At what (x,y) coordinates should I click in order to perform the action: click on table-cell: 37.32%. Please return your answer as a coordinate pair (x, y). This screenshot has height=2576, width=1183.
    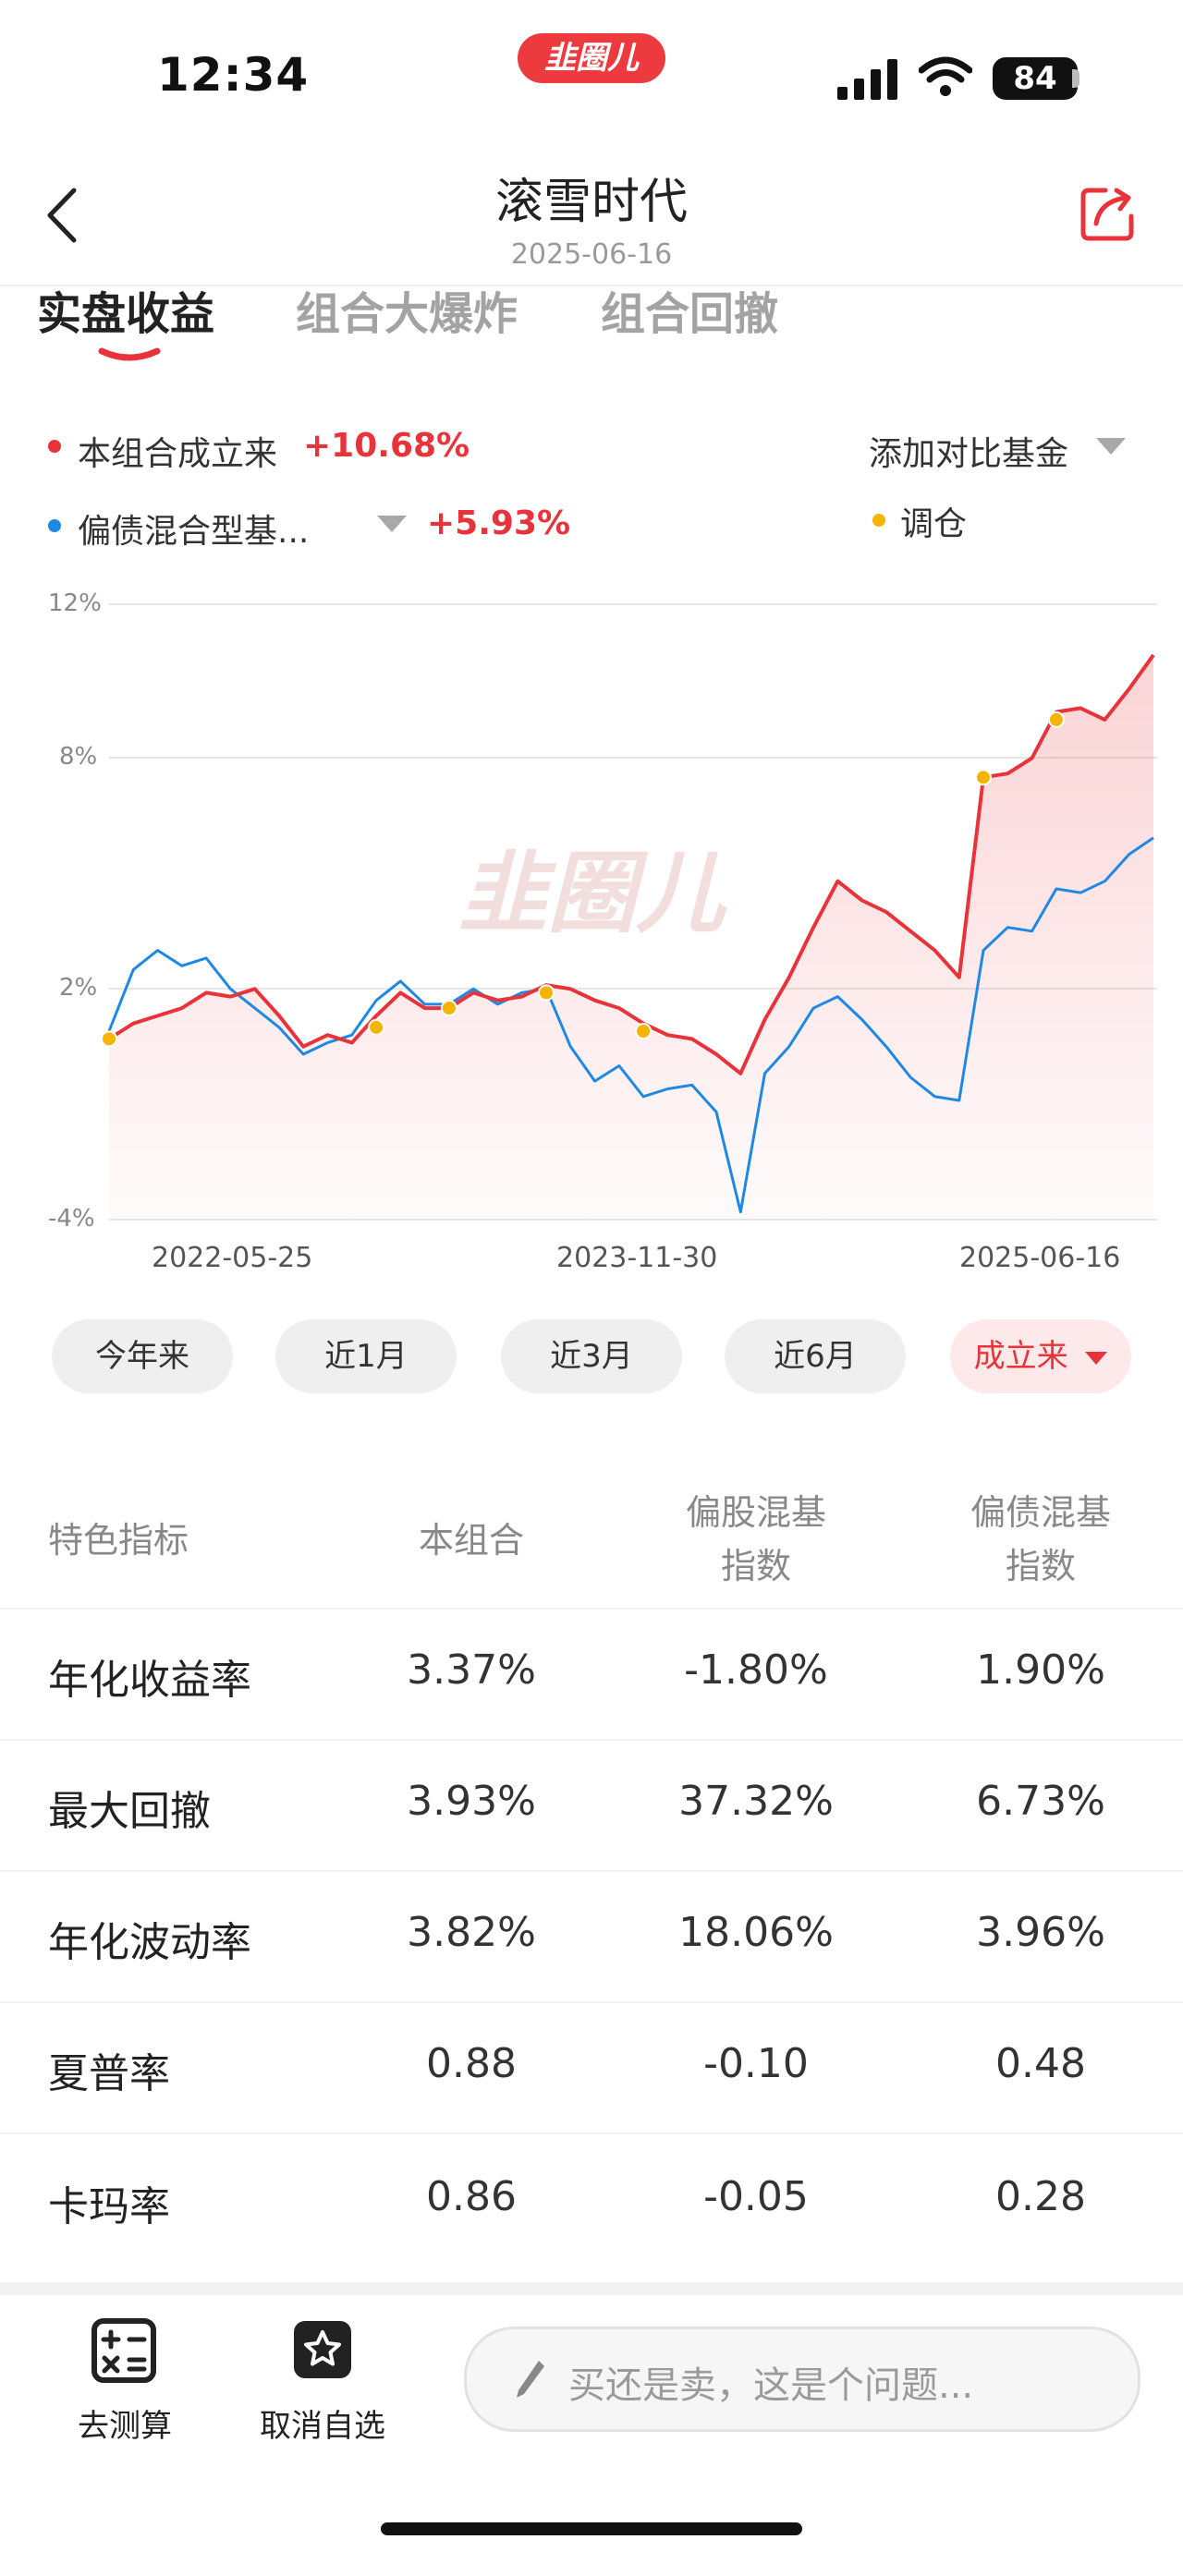
    Looking at the image, I should click on (756, 1801).